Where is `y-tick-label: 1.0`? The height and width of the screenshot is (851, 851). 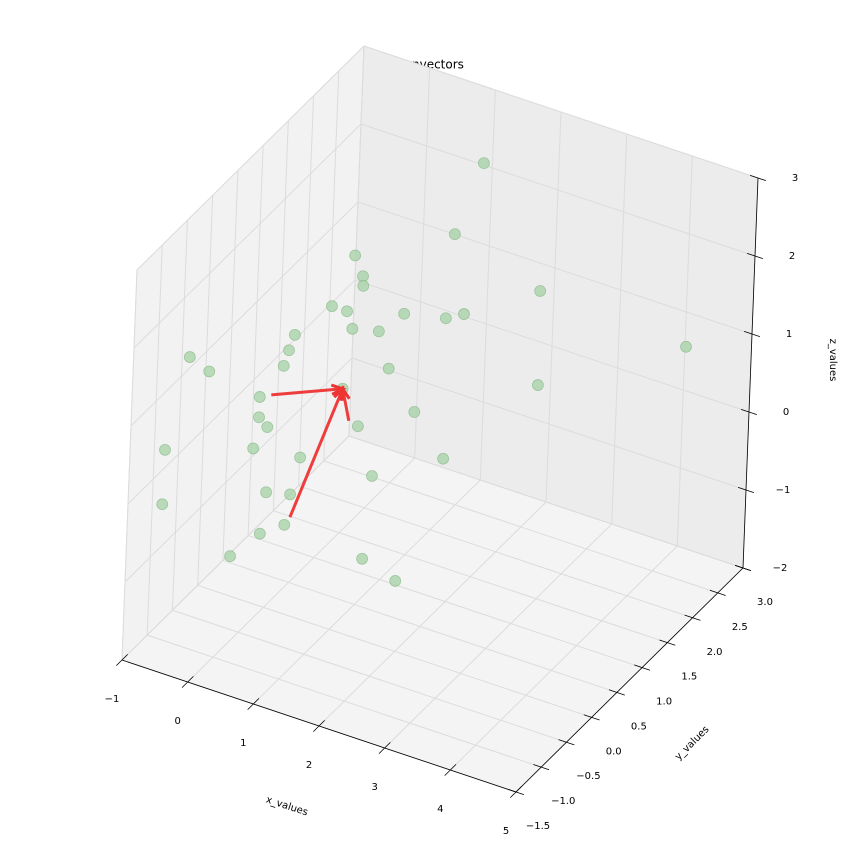 y-tick-label: 1.0 is located at coordinates (664, 702).